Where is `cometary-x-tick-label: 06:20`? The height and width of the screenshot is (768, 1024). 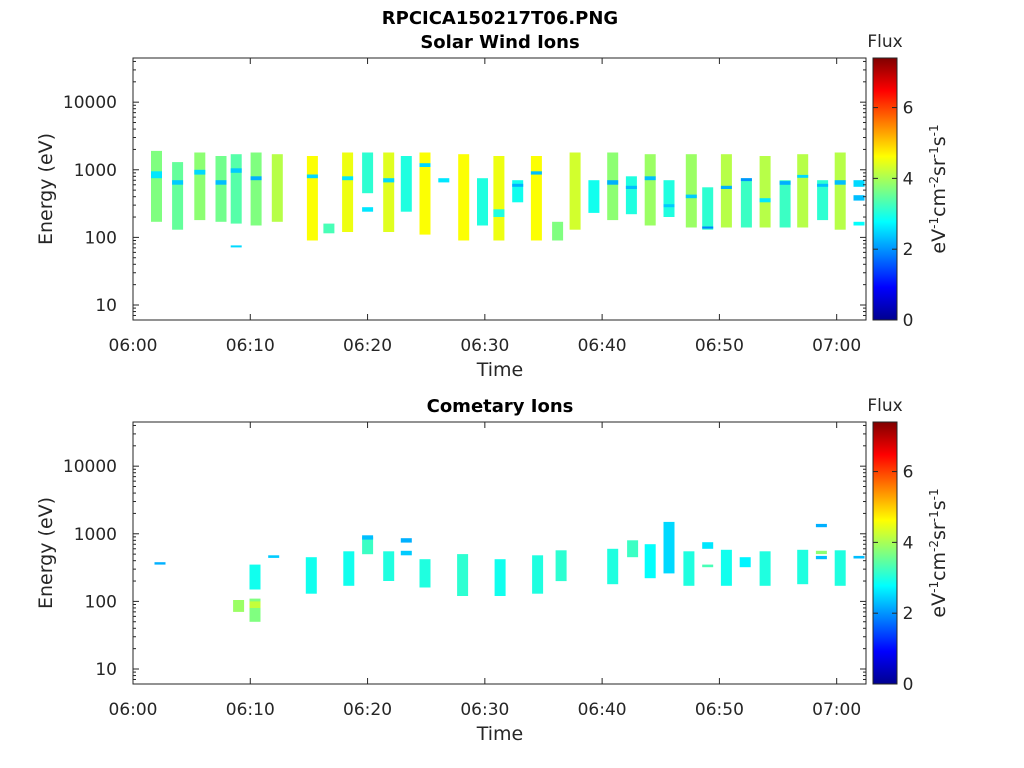 cometary-x-tick-label: 06:20 is located at coordinates (367, 710).